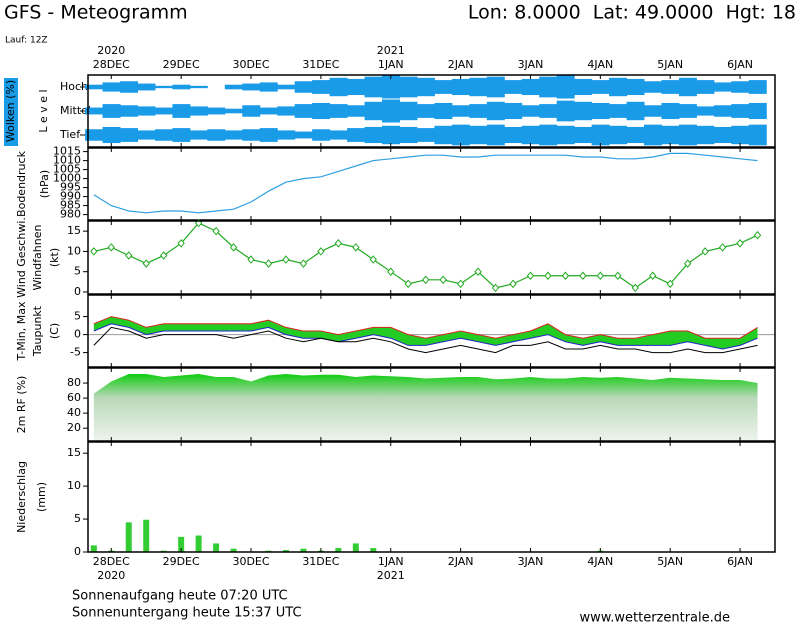 This screenshot has width=800, height=625. I want to click on x-tick-label: 4JAN, so click(600, 561).